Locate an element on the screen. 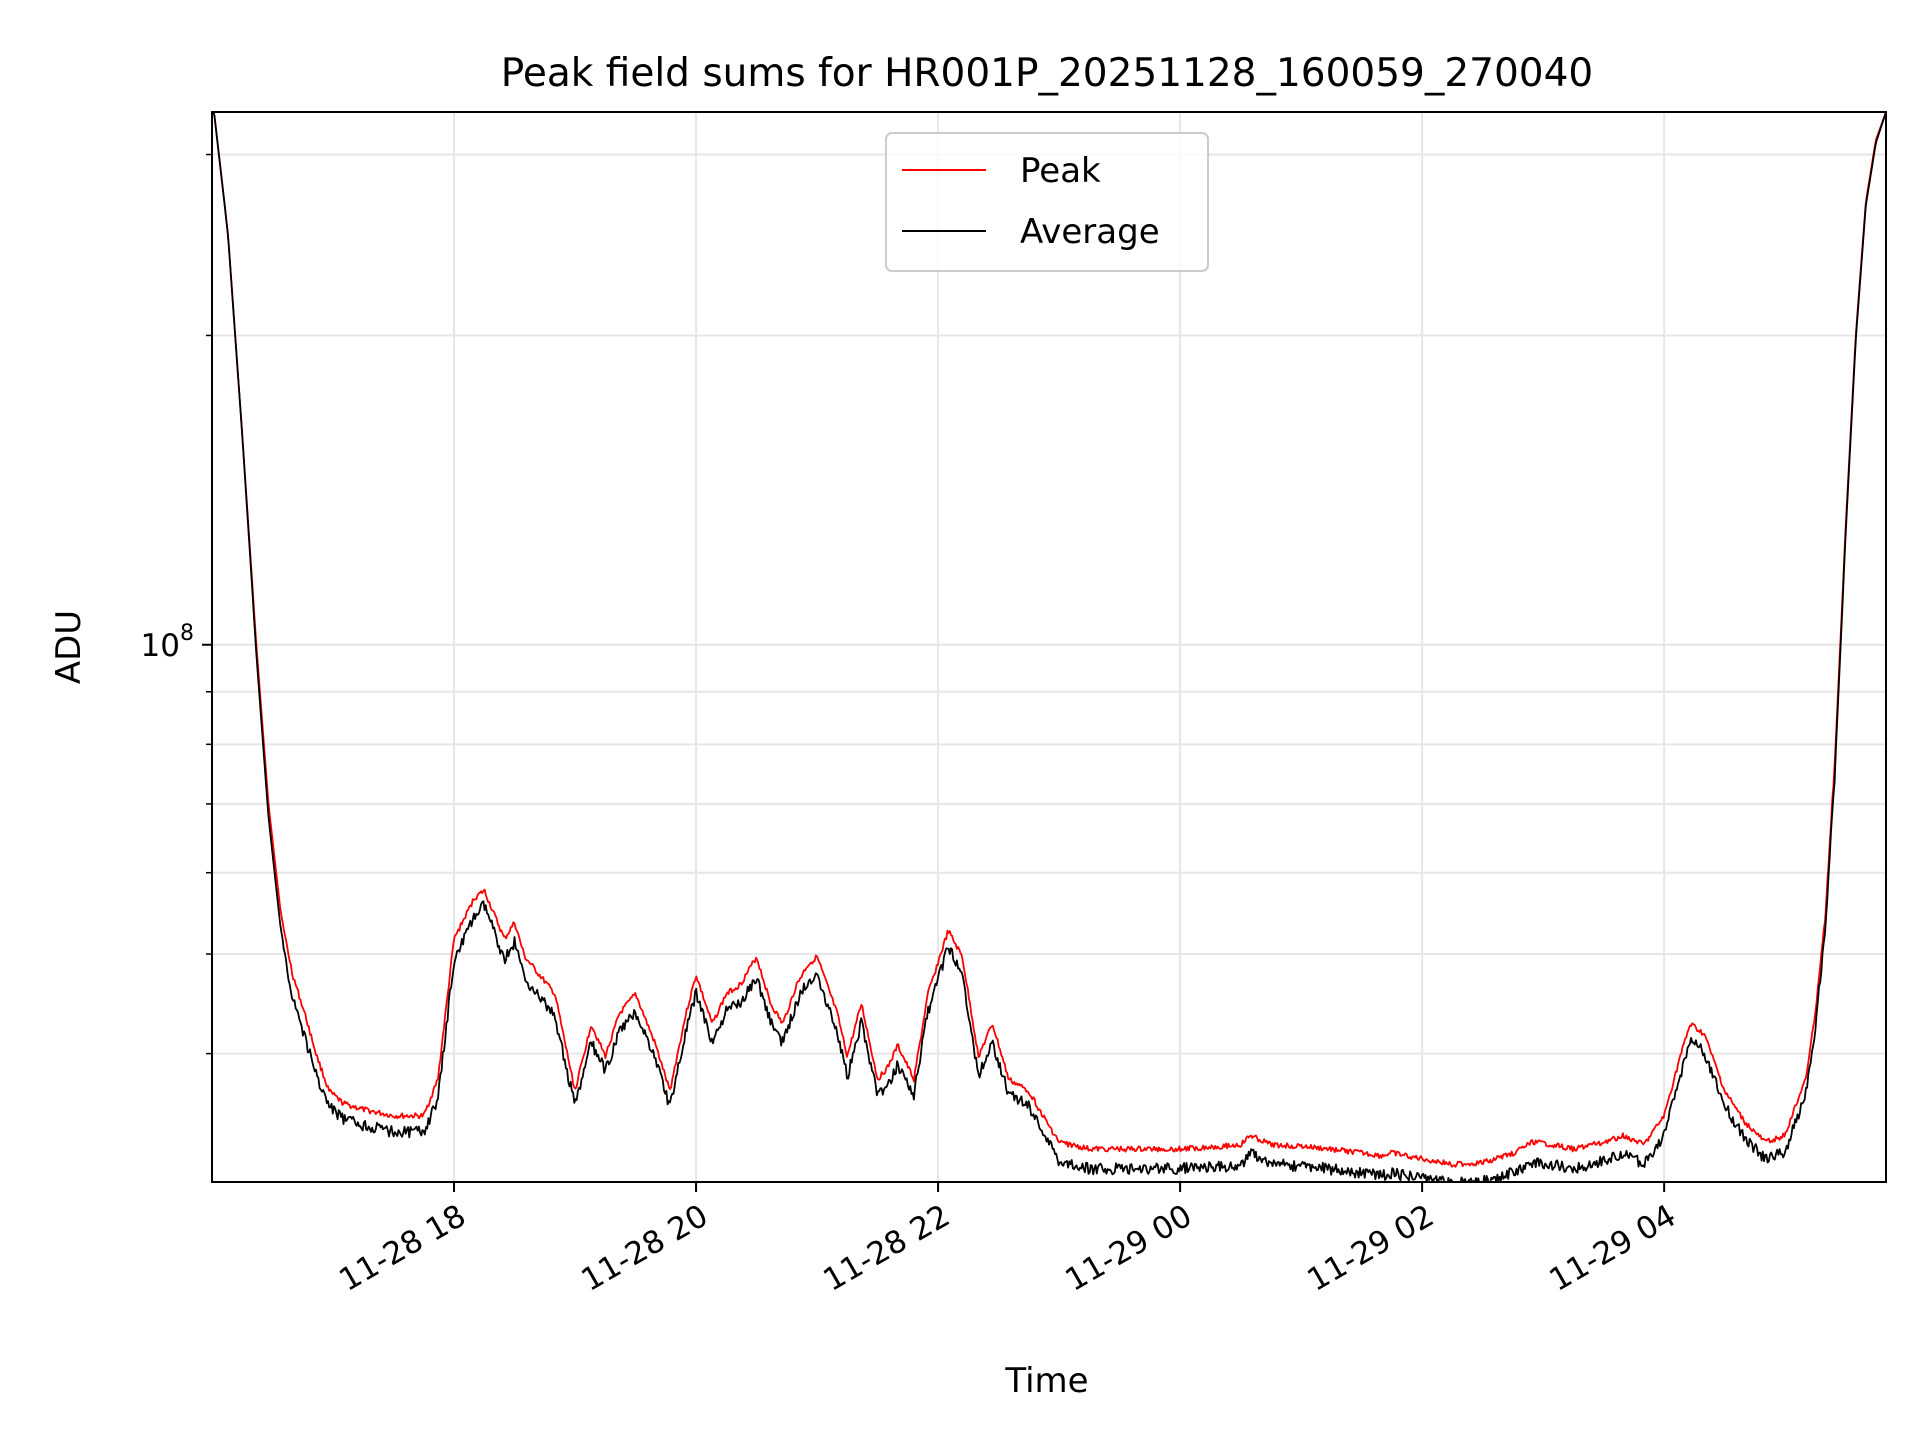 Image resolution: width=1920 pixels, height=1440 pixels. legend: Peak Average is located at coordinates (1047, 202).